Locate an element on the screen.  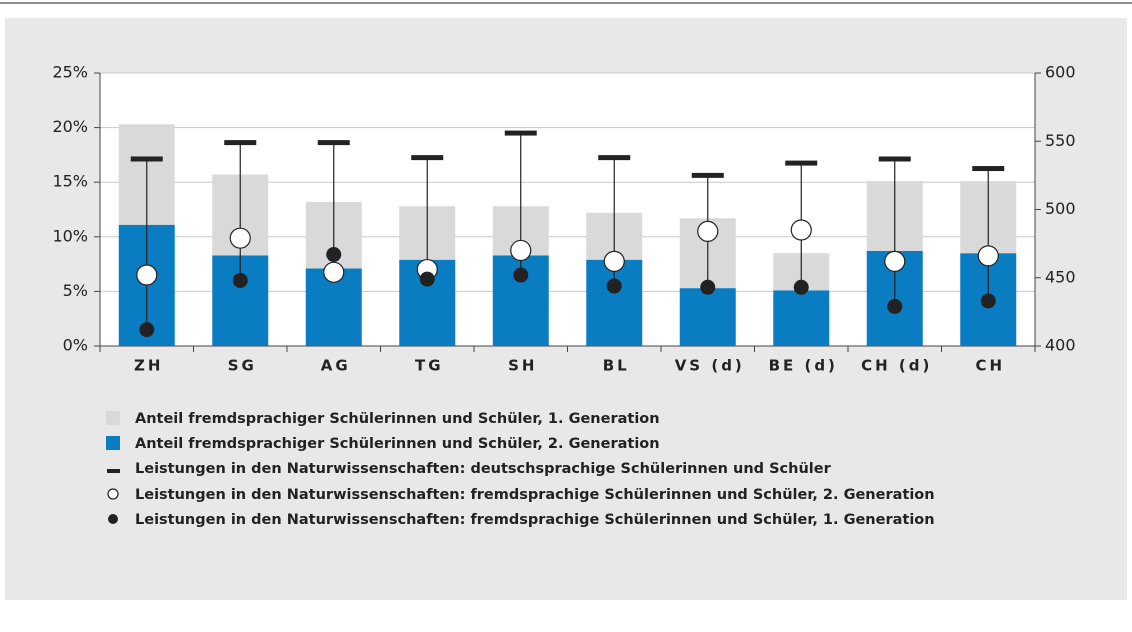
y-tick-label: 20% is located at coordinates (70, 126).